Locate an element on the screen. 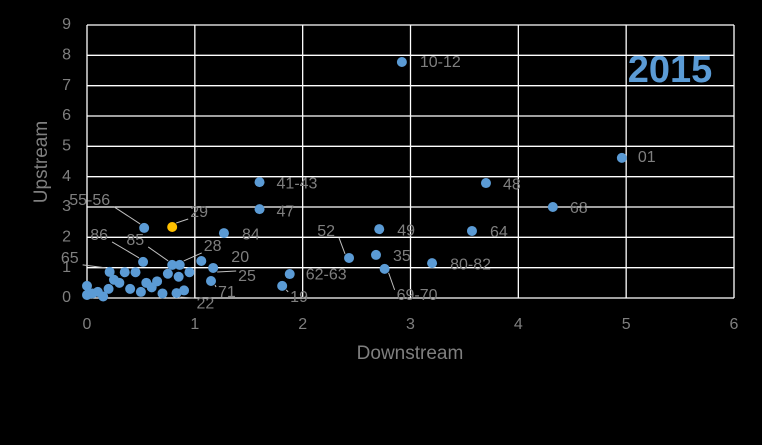  data-label: 71 is located at coordinates (227, 292).